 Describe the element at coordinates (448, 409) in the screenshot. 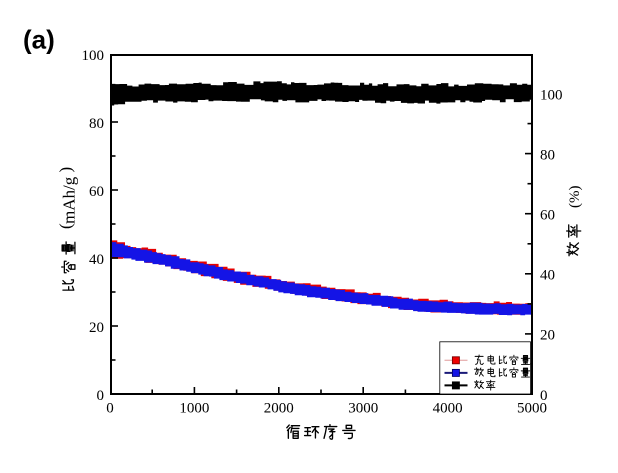

I see `svg-text: 4000` at that location.